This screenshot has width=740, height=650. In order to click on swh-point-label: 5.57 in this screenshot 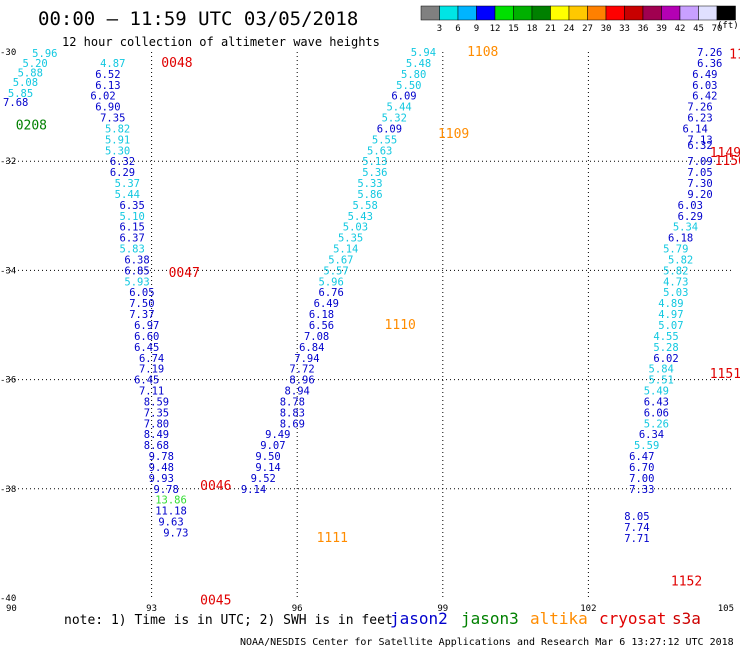, I will do `click(335, 271)`.